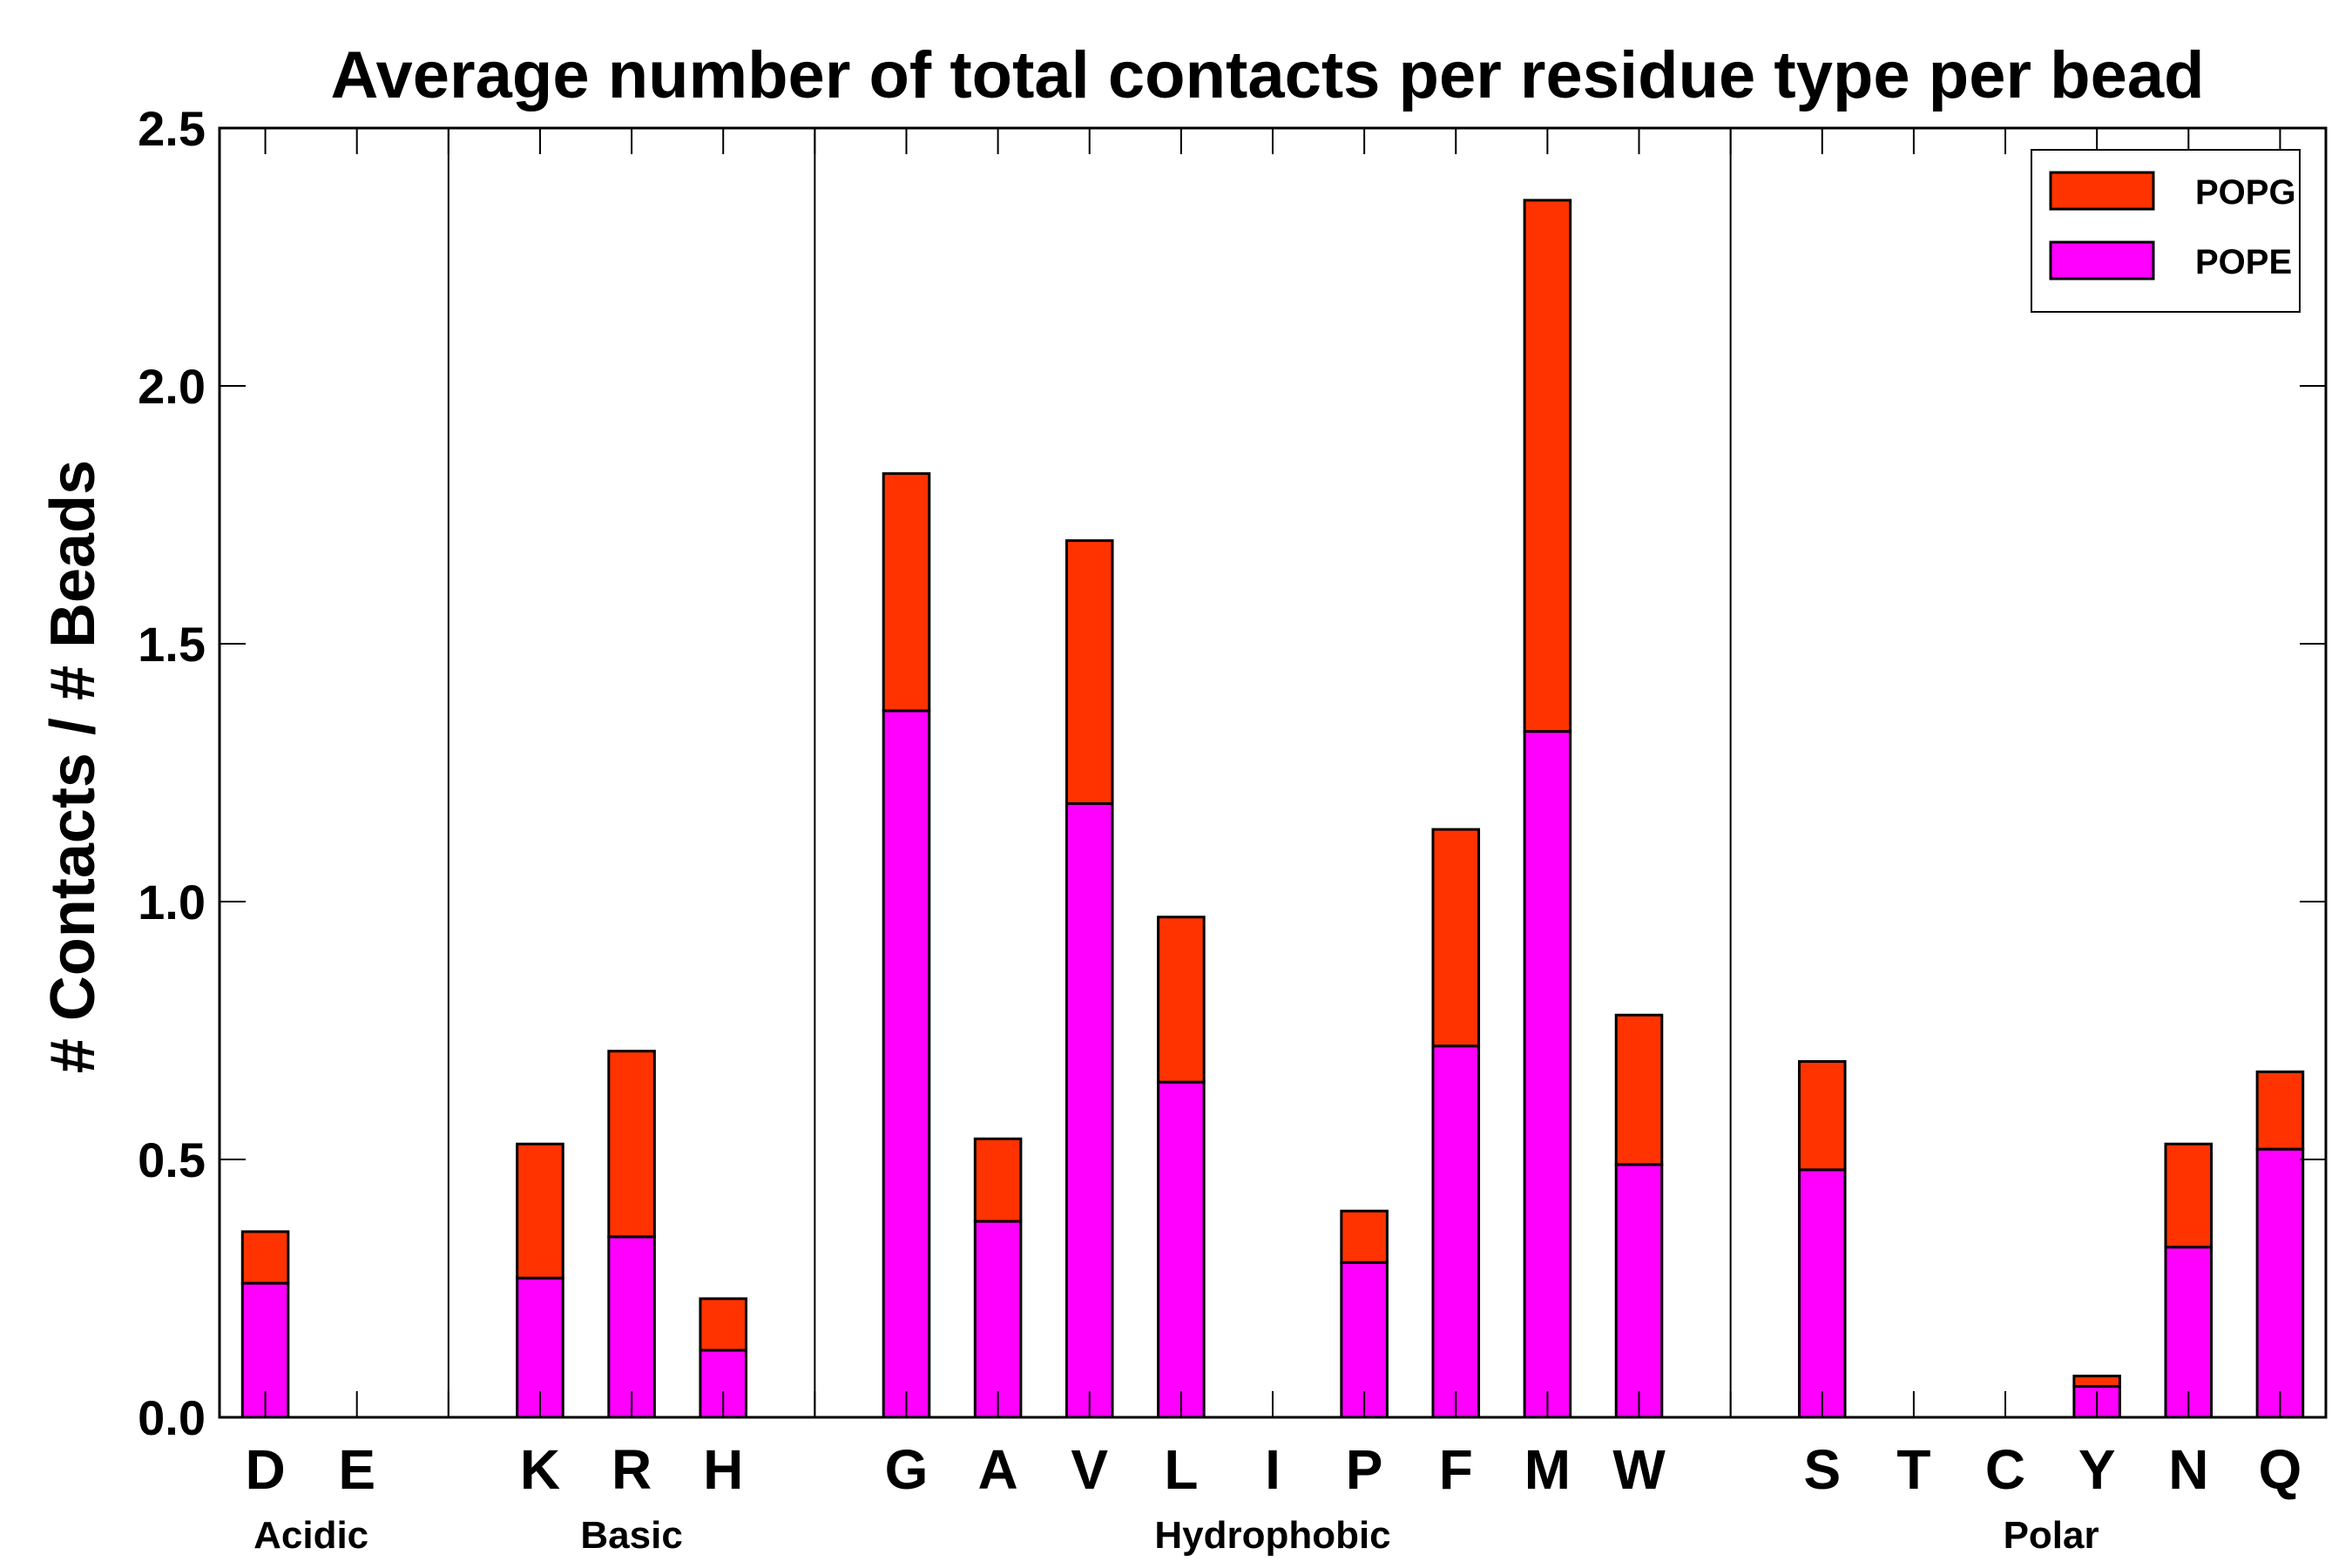 This screenshot has width=2352, height=1568. What do you see at coordinates (172, 129) in the screenshot?
I see `y-tick-label: 2.5` at bounding box center [172, 129].